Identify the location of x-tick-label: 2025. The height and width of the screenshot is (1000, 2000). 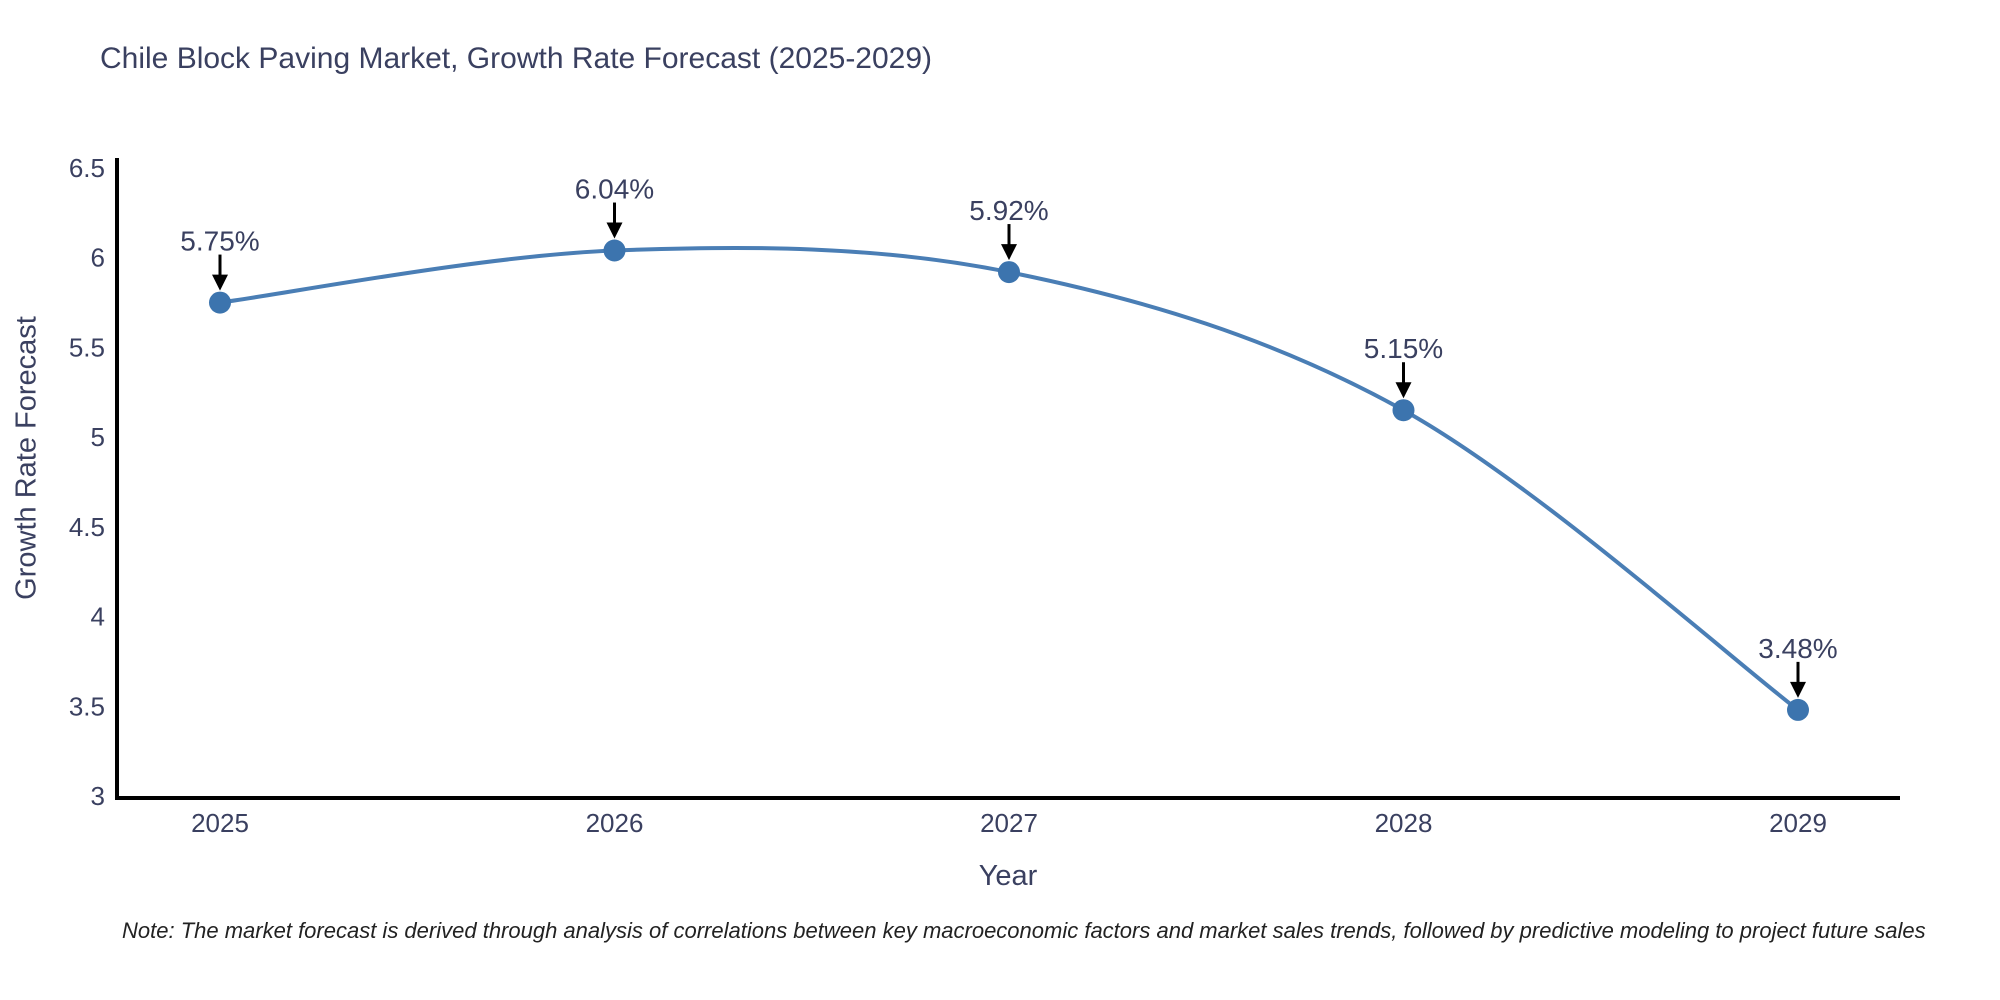
(220, 823).